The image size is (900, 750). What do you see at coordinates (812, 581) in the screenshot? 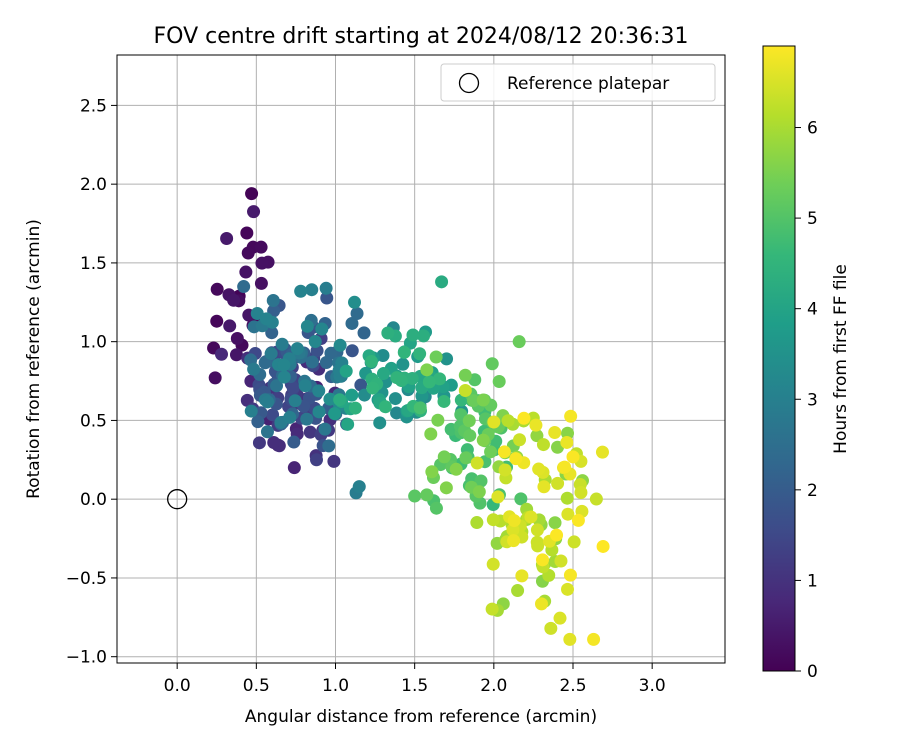
I see `colorbar-tick-label: 1` at bounding box center [812, 581].